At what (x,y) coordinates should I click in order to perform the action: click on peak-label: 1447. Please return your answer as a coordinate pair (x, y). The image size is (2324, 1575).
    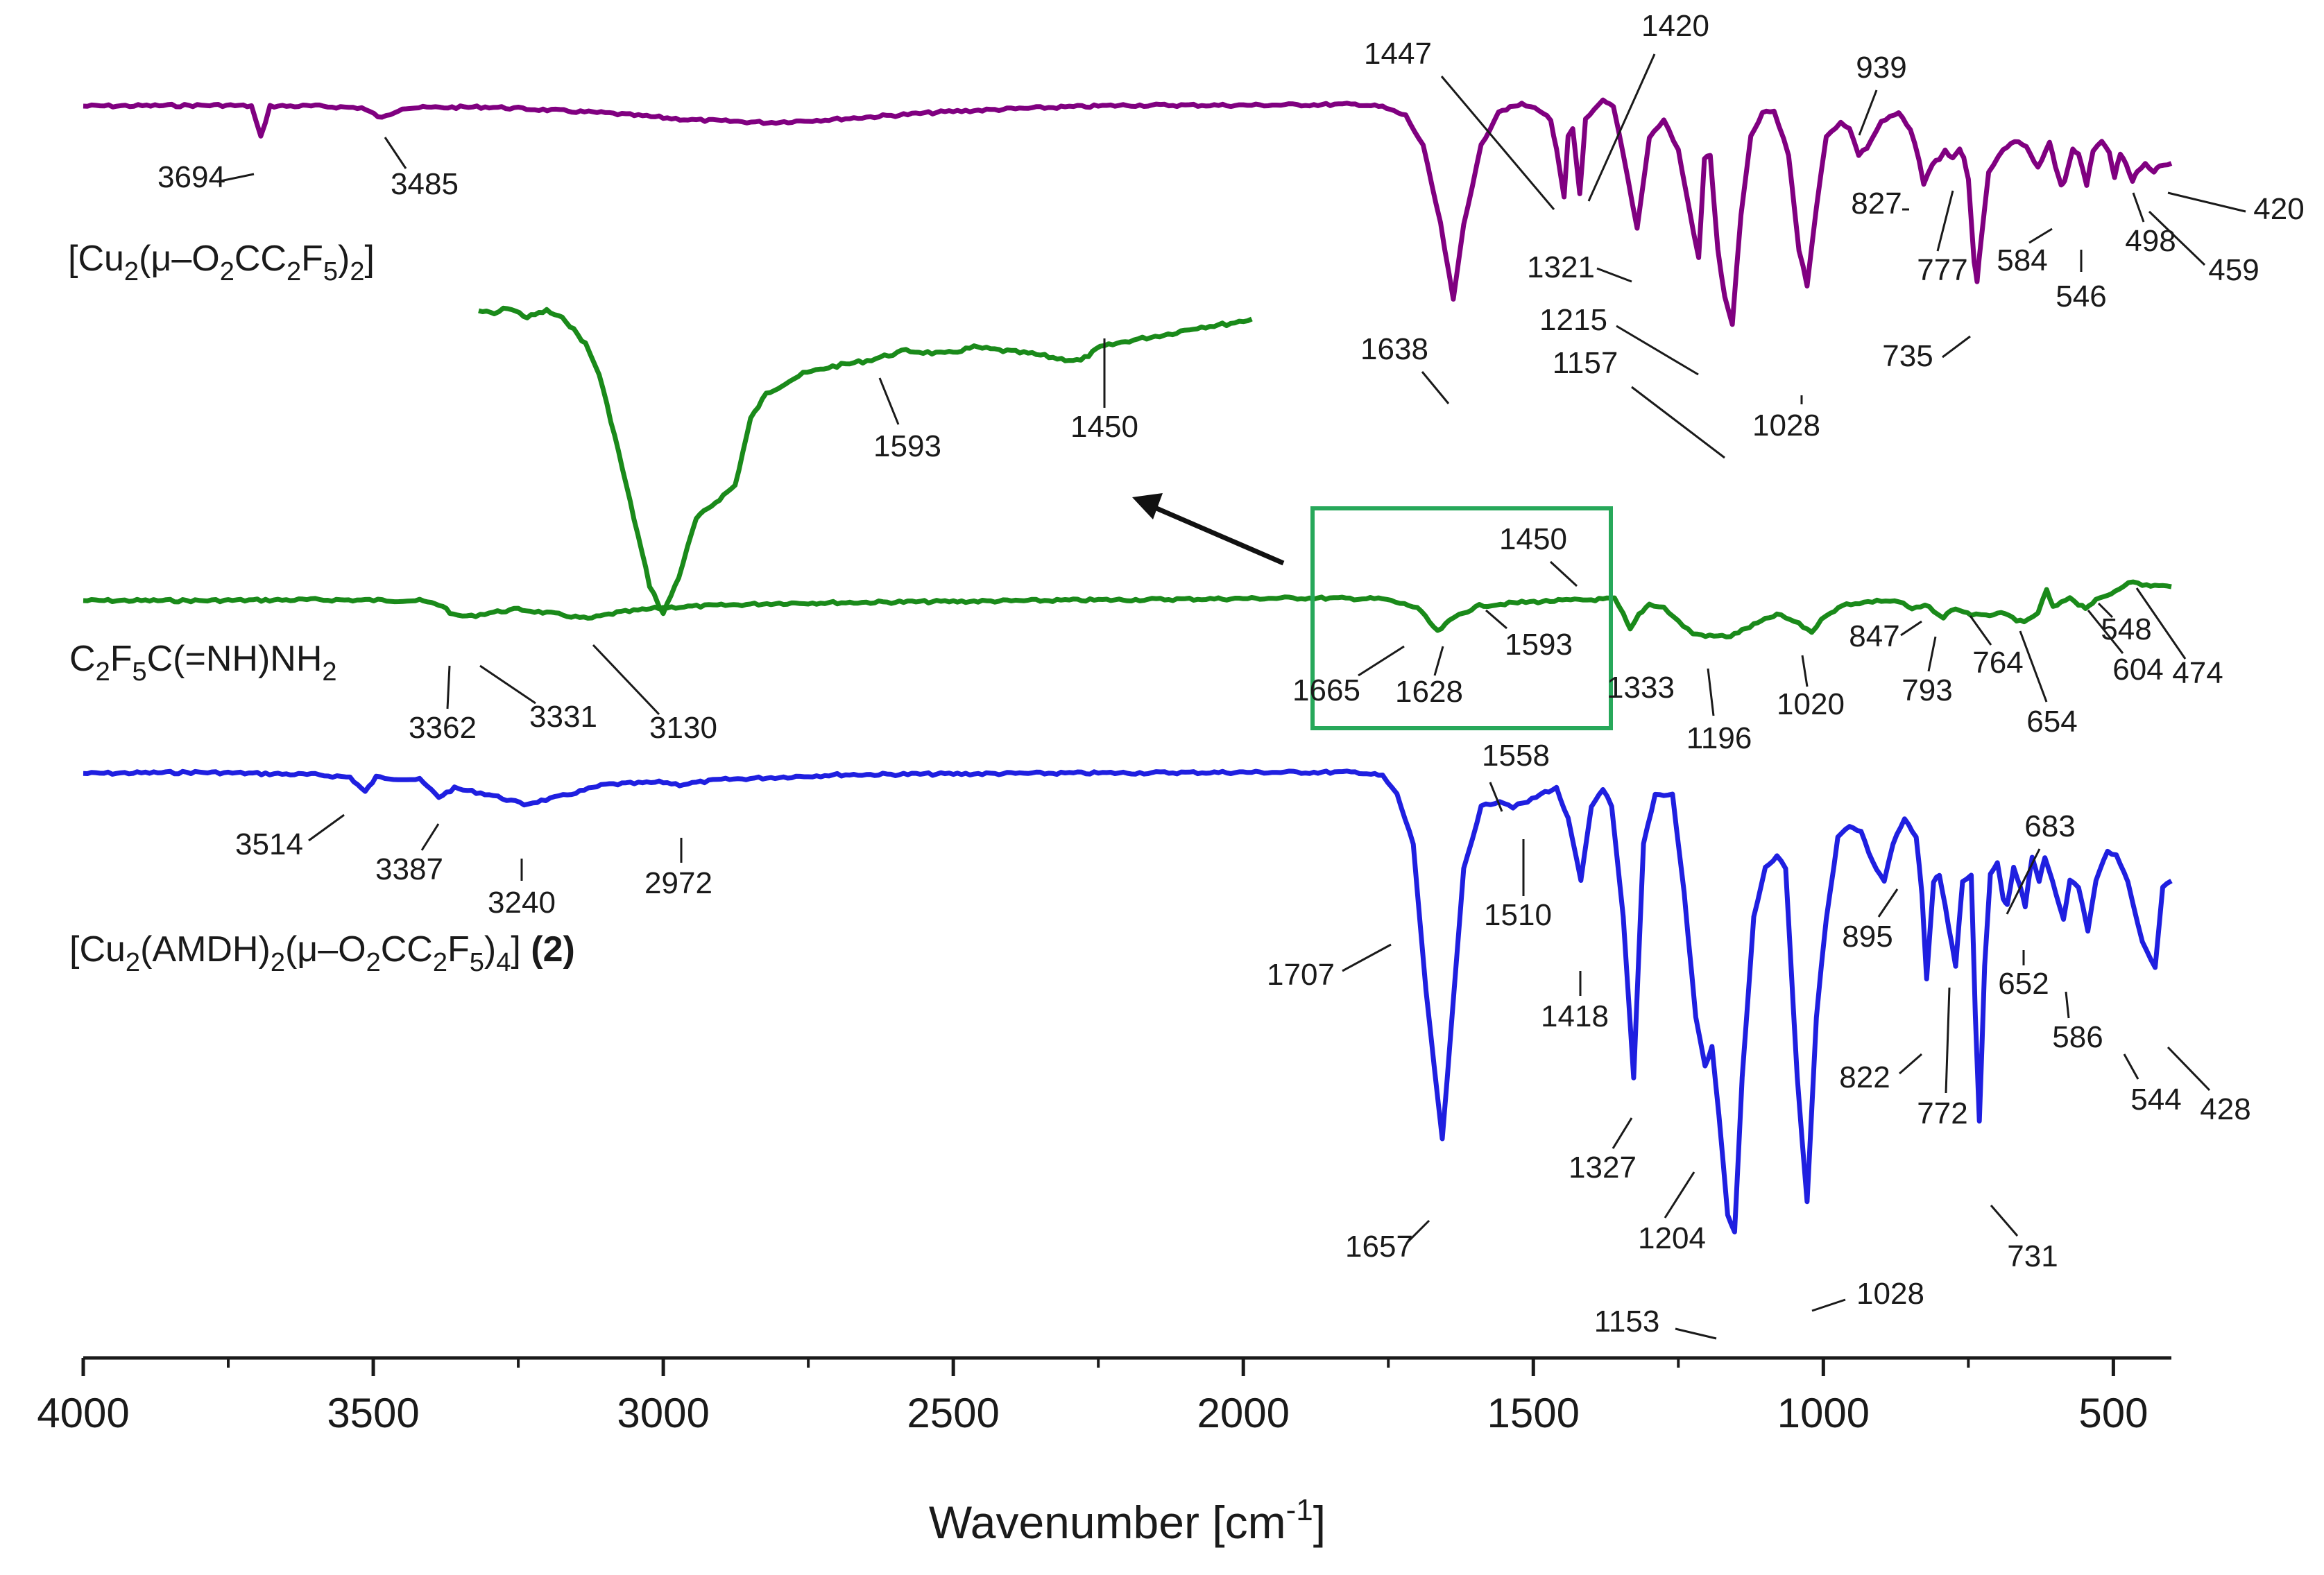
    Looking at the image, I should click on (1398, 54).